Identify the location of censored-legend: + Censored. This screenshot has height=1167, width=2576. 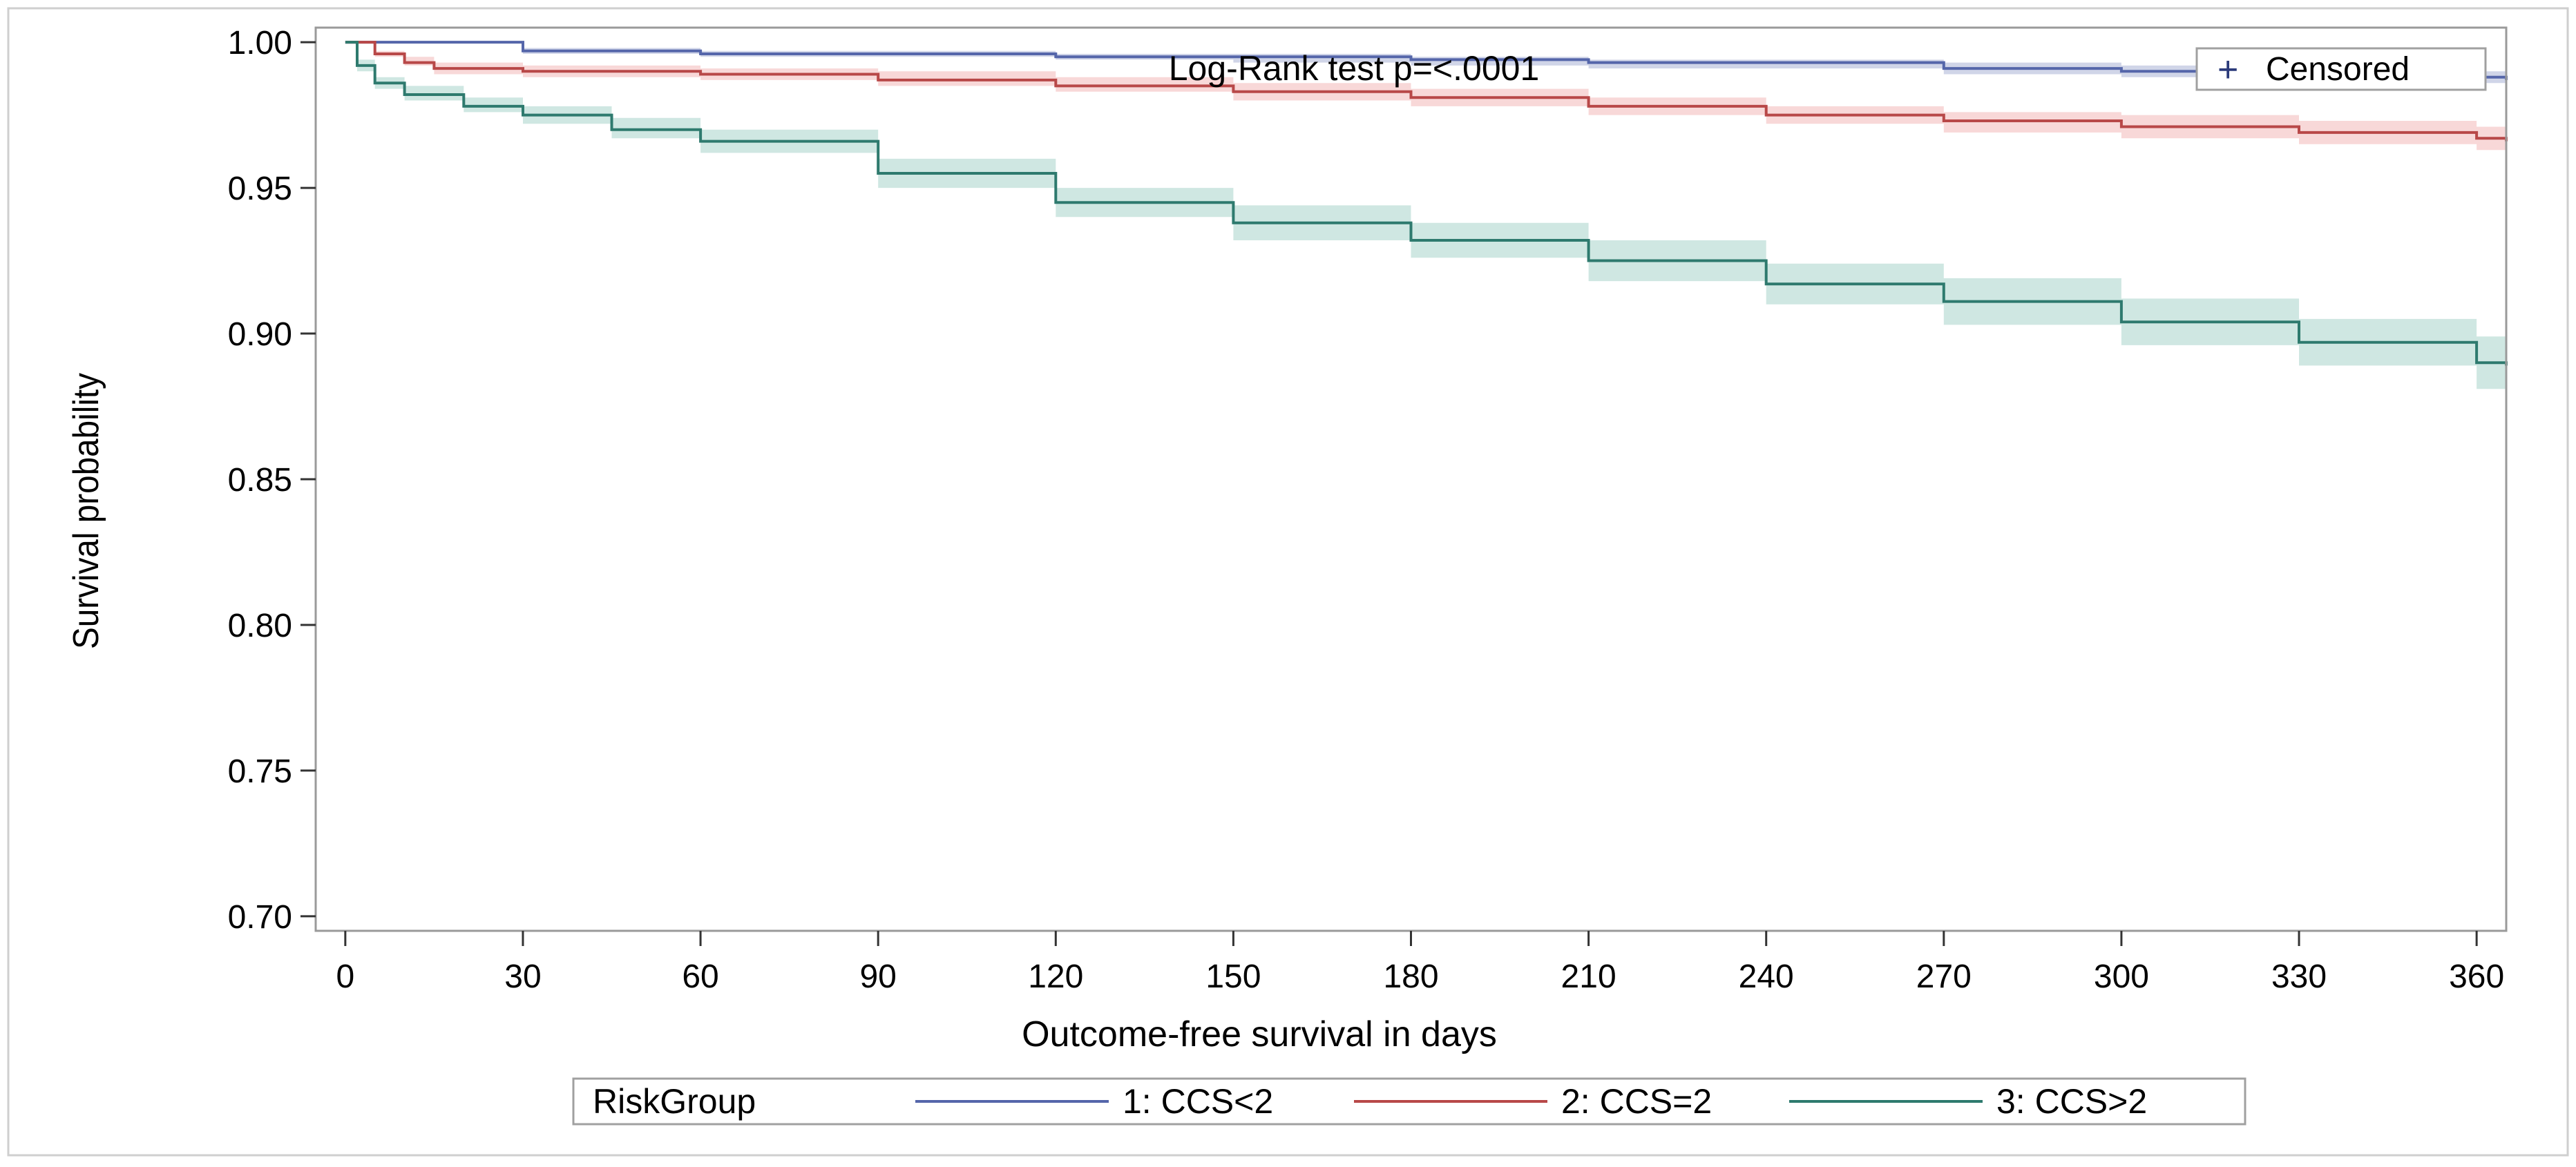
(2341, 69).